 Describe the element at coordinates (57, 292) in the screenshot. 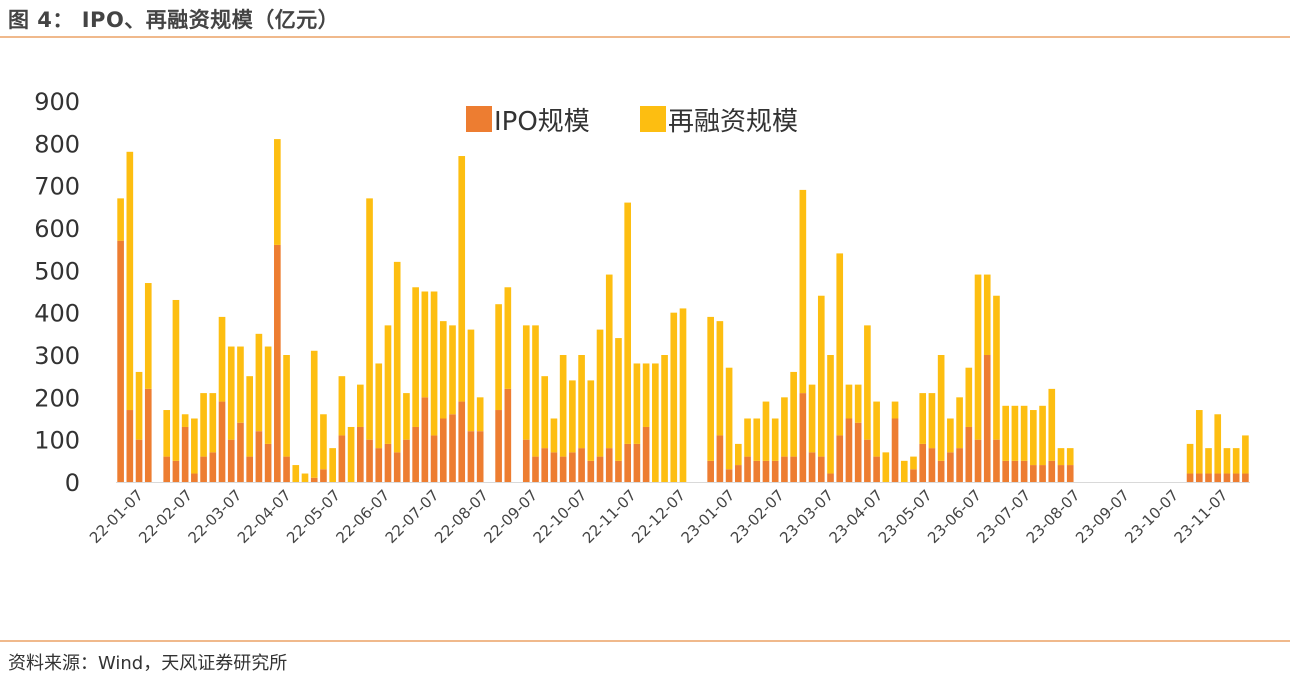

I see `y-axis: 0 100 200 300 400 500 600 700 800 900` at that location.